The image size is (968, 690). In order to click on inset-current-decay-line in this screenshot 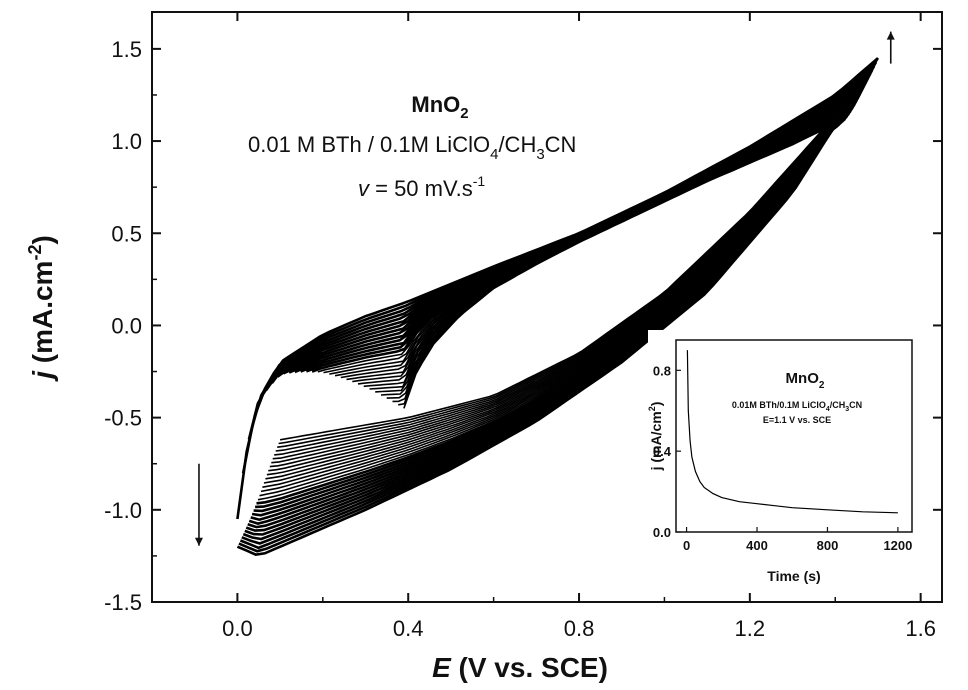, I will do `click(792, 432)`.